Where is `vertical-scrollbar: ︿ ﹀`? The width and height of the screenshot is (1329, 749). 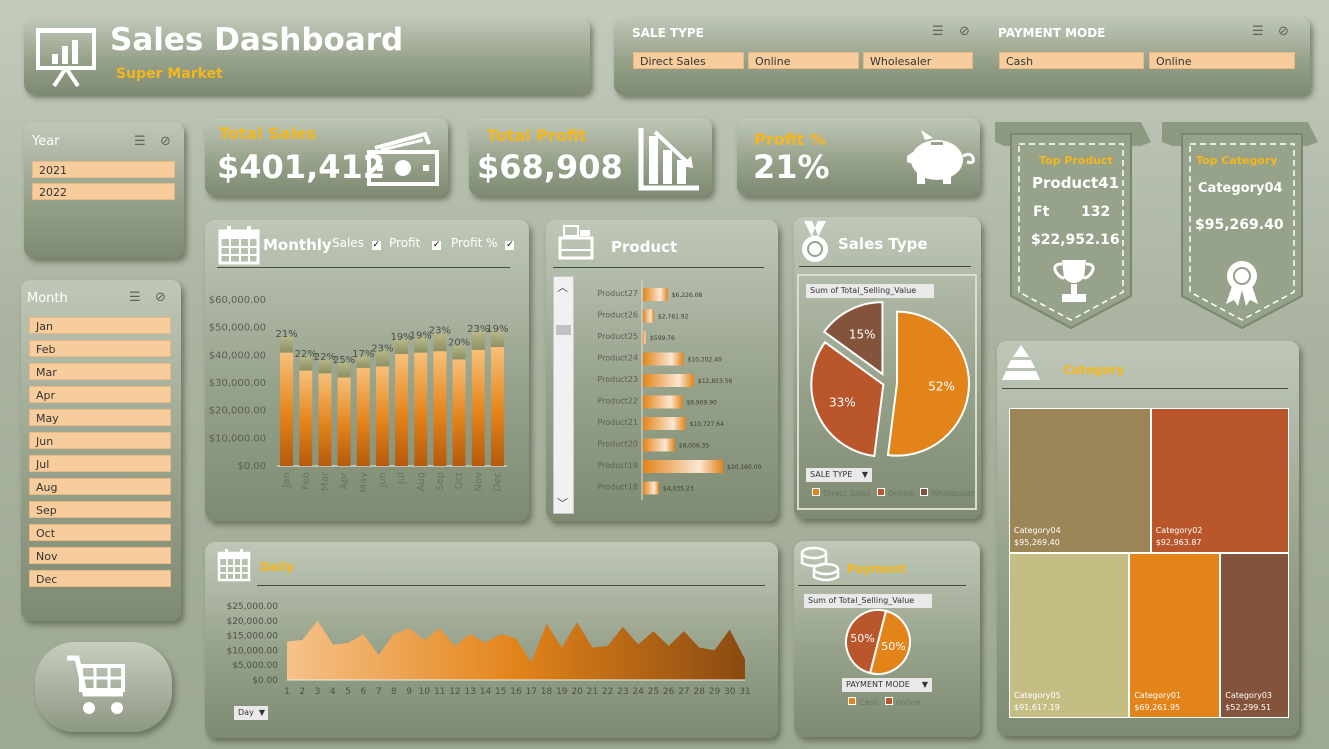 vertical-scrollbar: ︿ ﹀ is located at coordinates (563, 395).